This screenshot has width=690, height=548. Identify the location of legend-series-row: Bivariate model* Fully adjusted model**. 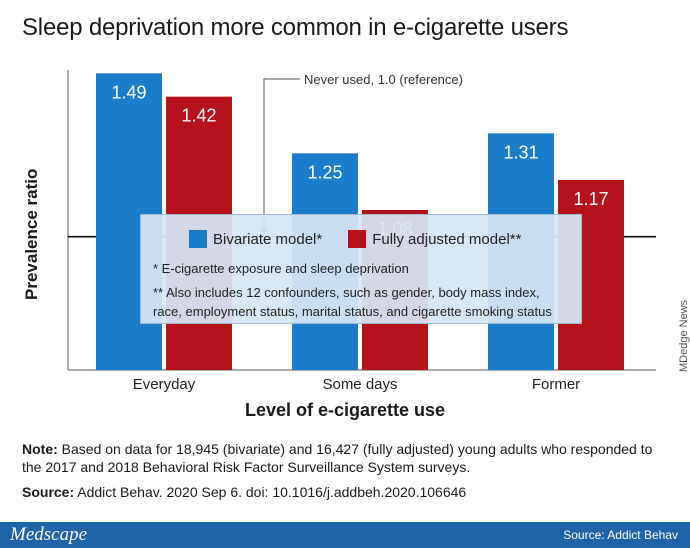
(368, 239).